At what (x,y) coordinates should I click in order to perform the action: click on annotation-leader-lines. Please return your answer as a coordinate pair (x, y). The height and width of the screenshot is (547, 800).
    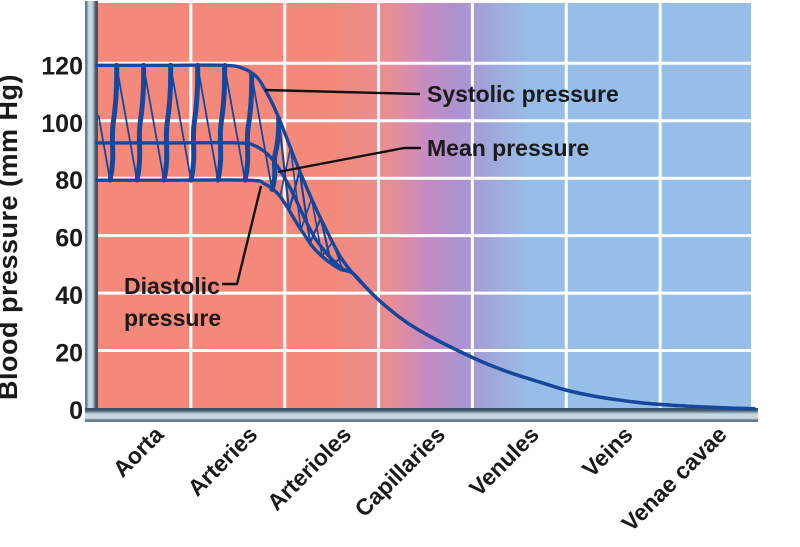
    Looking at the image, I should click on (321, 187).